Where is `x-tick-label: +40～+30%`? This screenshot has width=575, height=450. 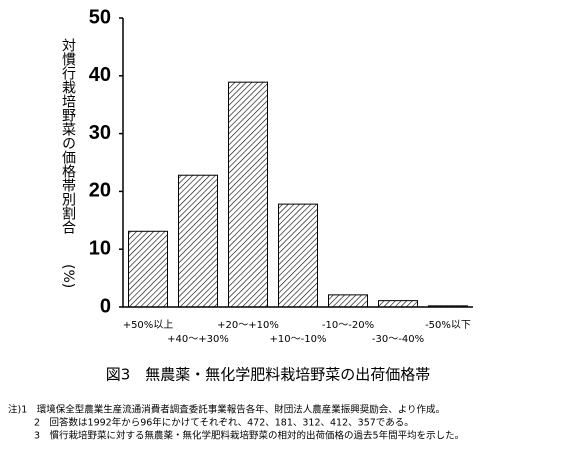 x-tick-label: +40～+30% is located at coordinates (198, 339).